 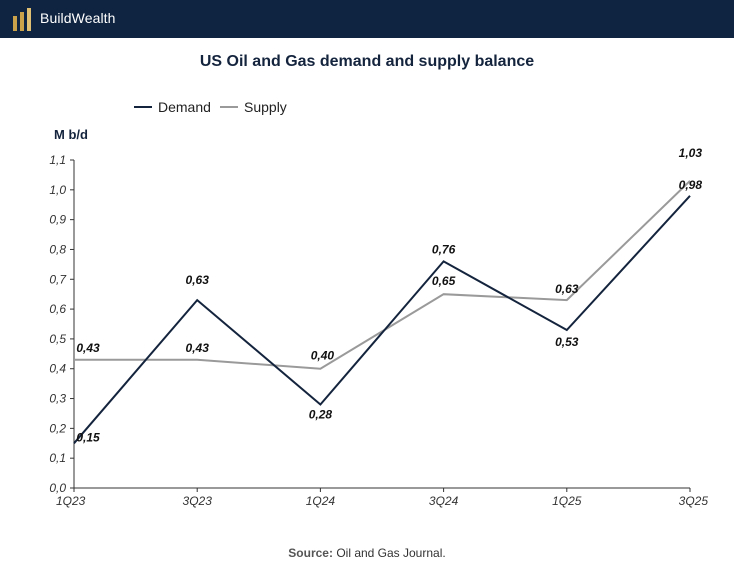 What do you see at coordinates (57, 488) in the screenshot?
I see `y-tick-label: 0,0` at bounding box center [57, 488].